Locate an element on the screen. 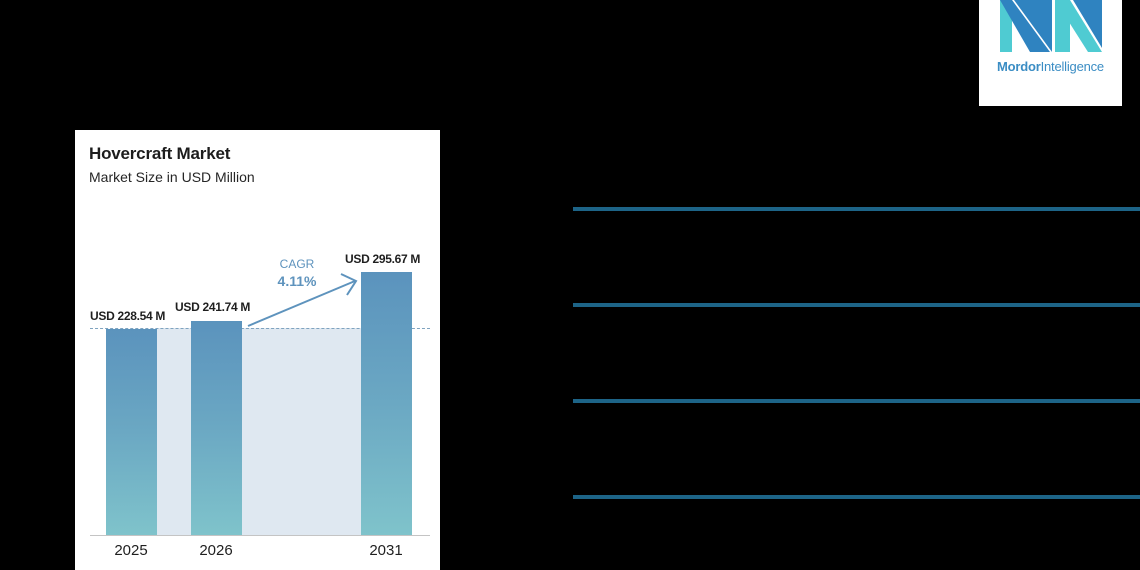  mordor-intelligence-logo: MordorIntelligence is located at coordinates (1050, 53).